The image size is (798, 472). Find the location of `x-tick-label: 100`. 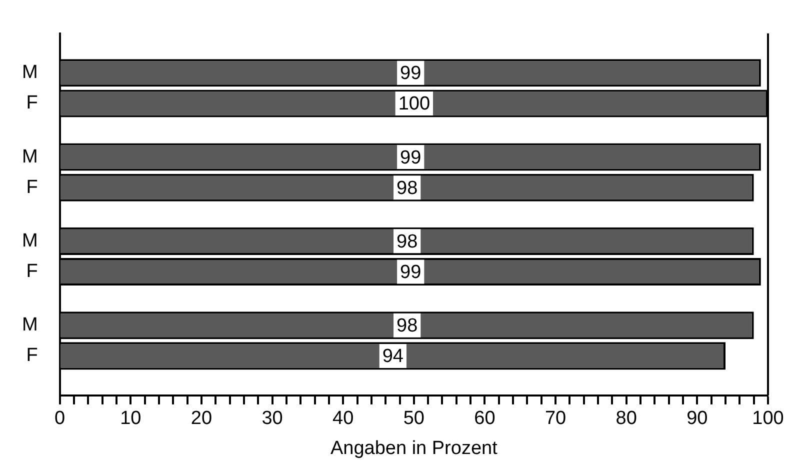

x-tick-label: 100 is located at coordinates (768, 419).